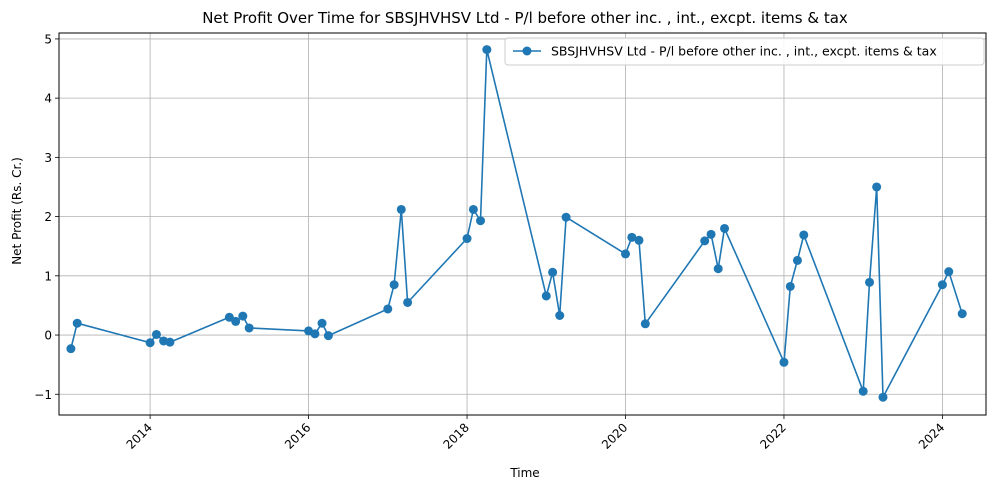 The width and height of the screenshot is (999, 491). What do you see at coordinates (524, 473) in the screenshot?
I see `x-axis-label: Time` at bounding box center [524, 473].